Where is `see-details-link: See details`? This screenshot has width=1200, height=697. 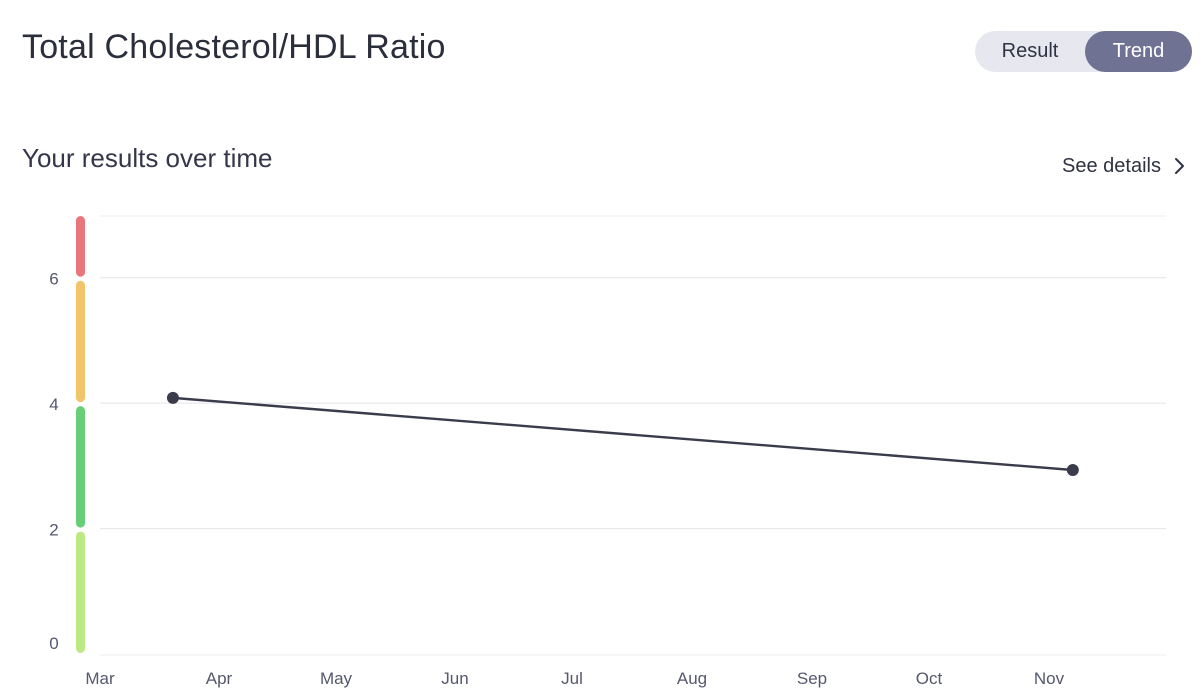
see-details-link: See details is located at coordinates (1125, 166).